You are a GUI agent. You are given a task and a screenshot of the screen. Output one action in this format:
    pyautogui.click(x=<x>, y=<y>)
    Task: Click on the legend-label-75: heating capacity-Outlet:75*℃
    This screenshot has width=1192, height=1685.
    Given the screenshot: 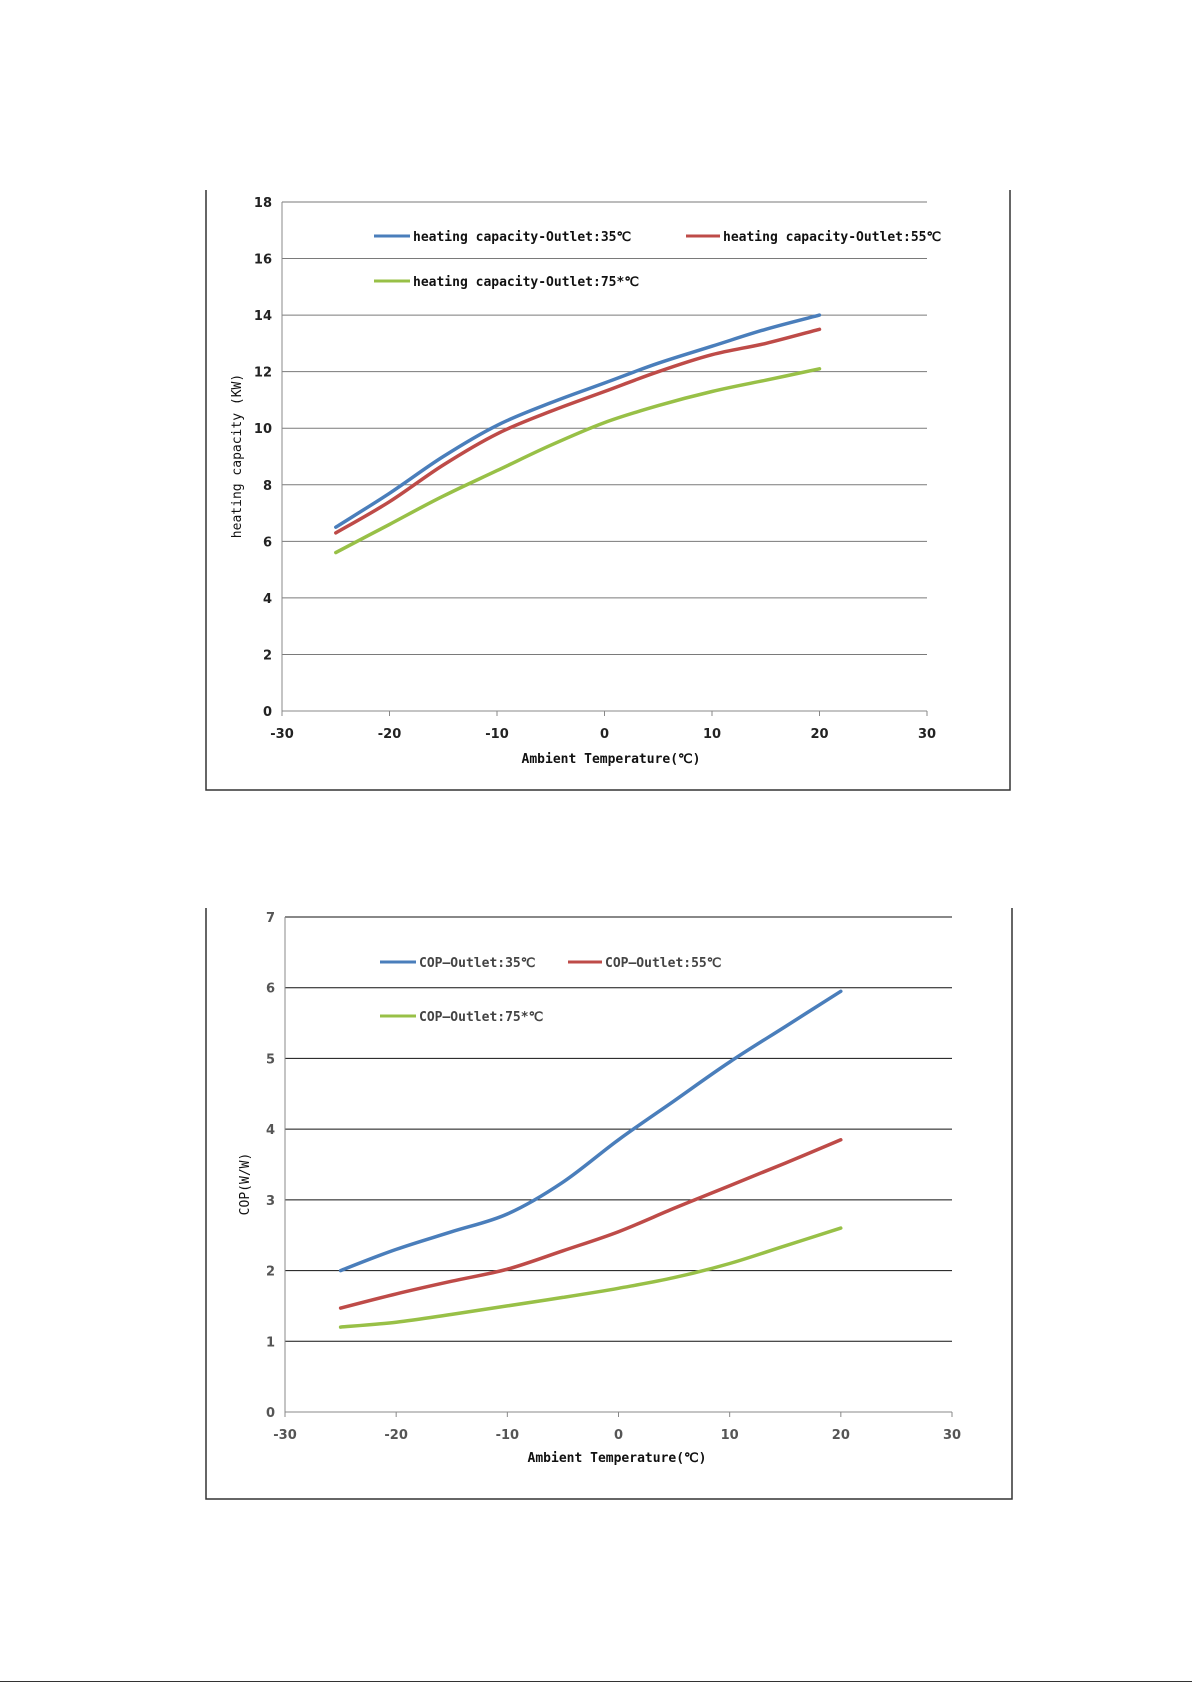 What is the action you would take?
    pyautogui.click(x=526, y=282)
    